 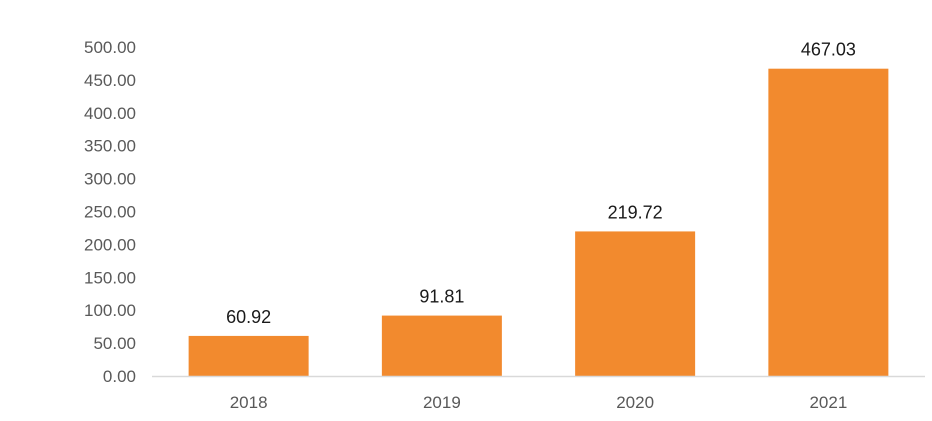 What do you see at coordinates (119, 376) in the screenshot?
I see `y-tick-label: 0.00` at bounding box center [119, 376].